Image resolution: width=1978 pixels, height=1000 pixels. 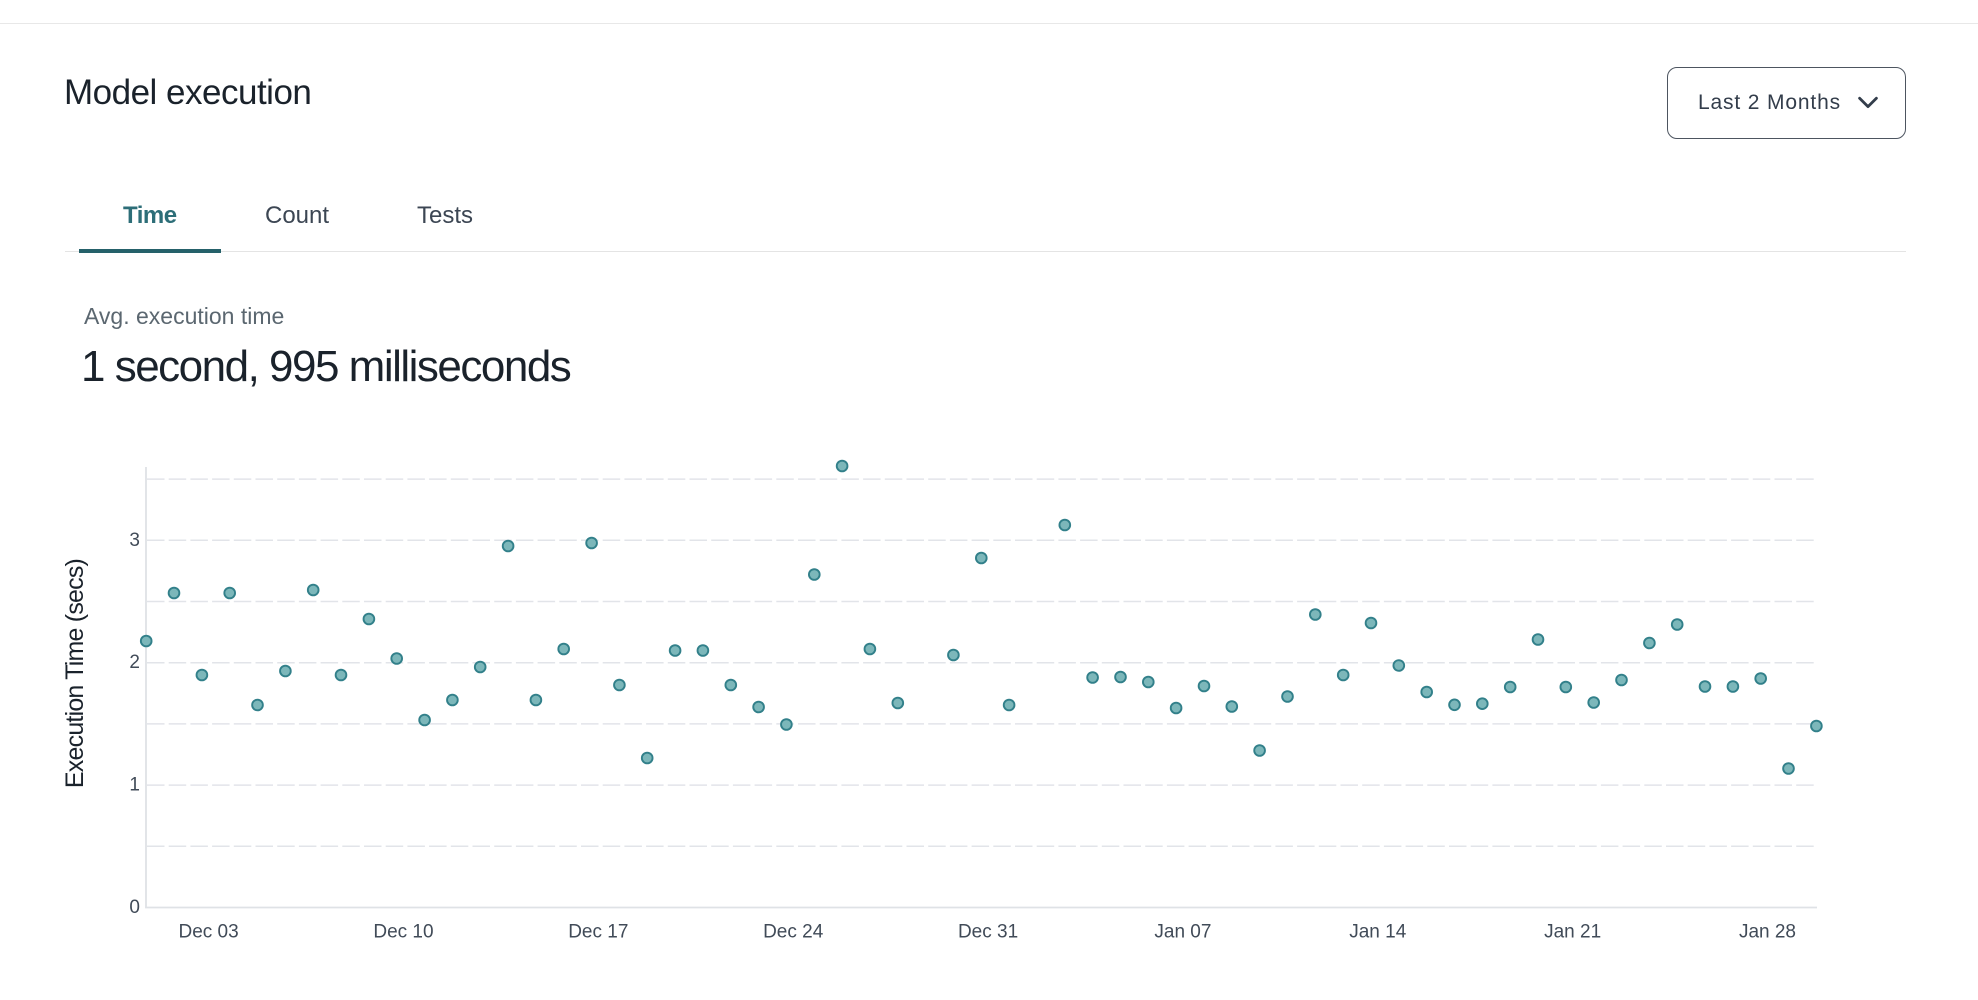 What do you see at coordinates (1377, 932) in the screenshot?
I see `svg-text: Jan 14` at bounding box center [1377, 932].